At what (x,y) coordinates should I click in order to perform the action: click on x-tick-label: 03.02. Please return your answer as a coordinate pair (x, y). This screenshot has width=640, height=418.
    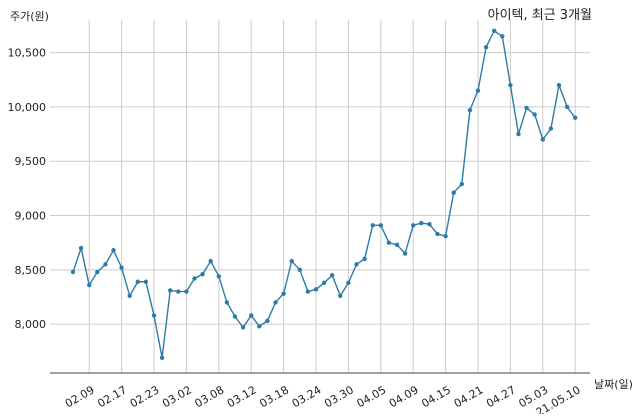
    Looking at the image, I should click on (177, 396).